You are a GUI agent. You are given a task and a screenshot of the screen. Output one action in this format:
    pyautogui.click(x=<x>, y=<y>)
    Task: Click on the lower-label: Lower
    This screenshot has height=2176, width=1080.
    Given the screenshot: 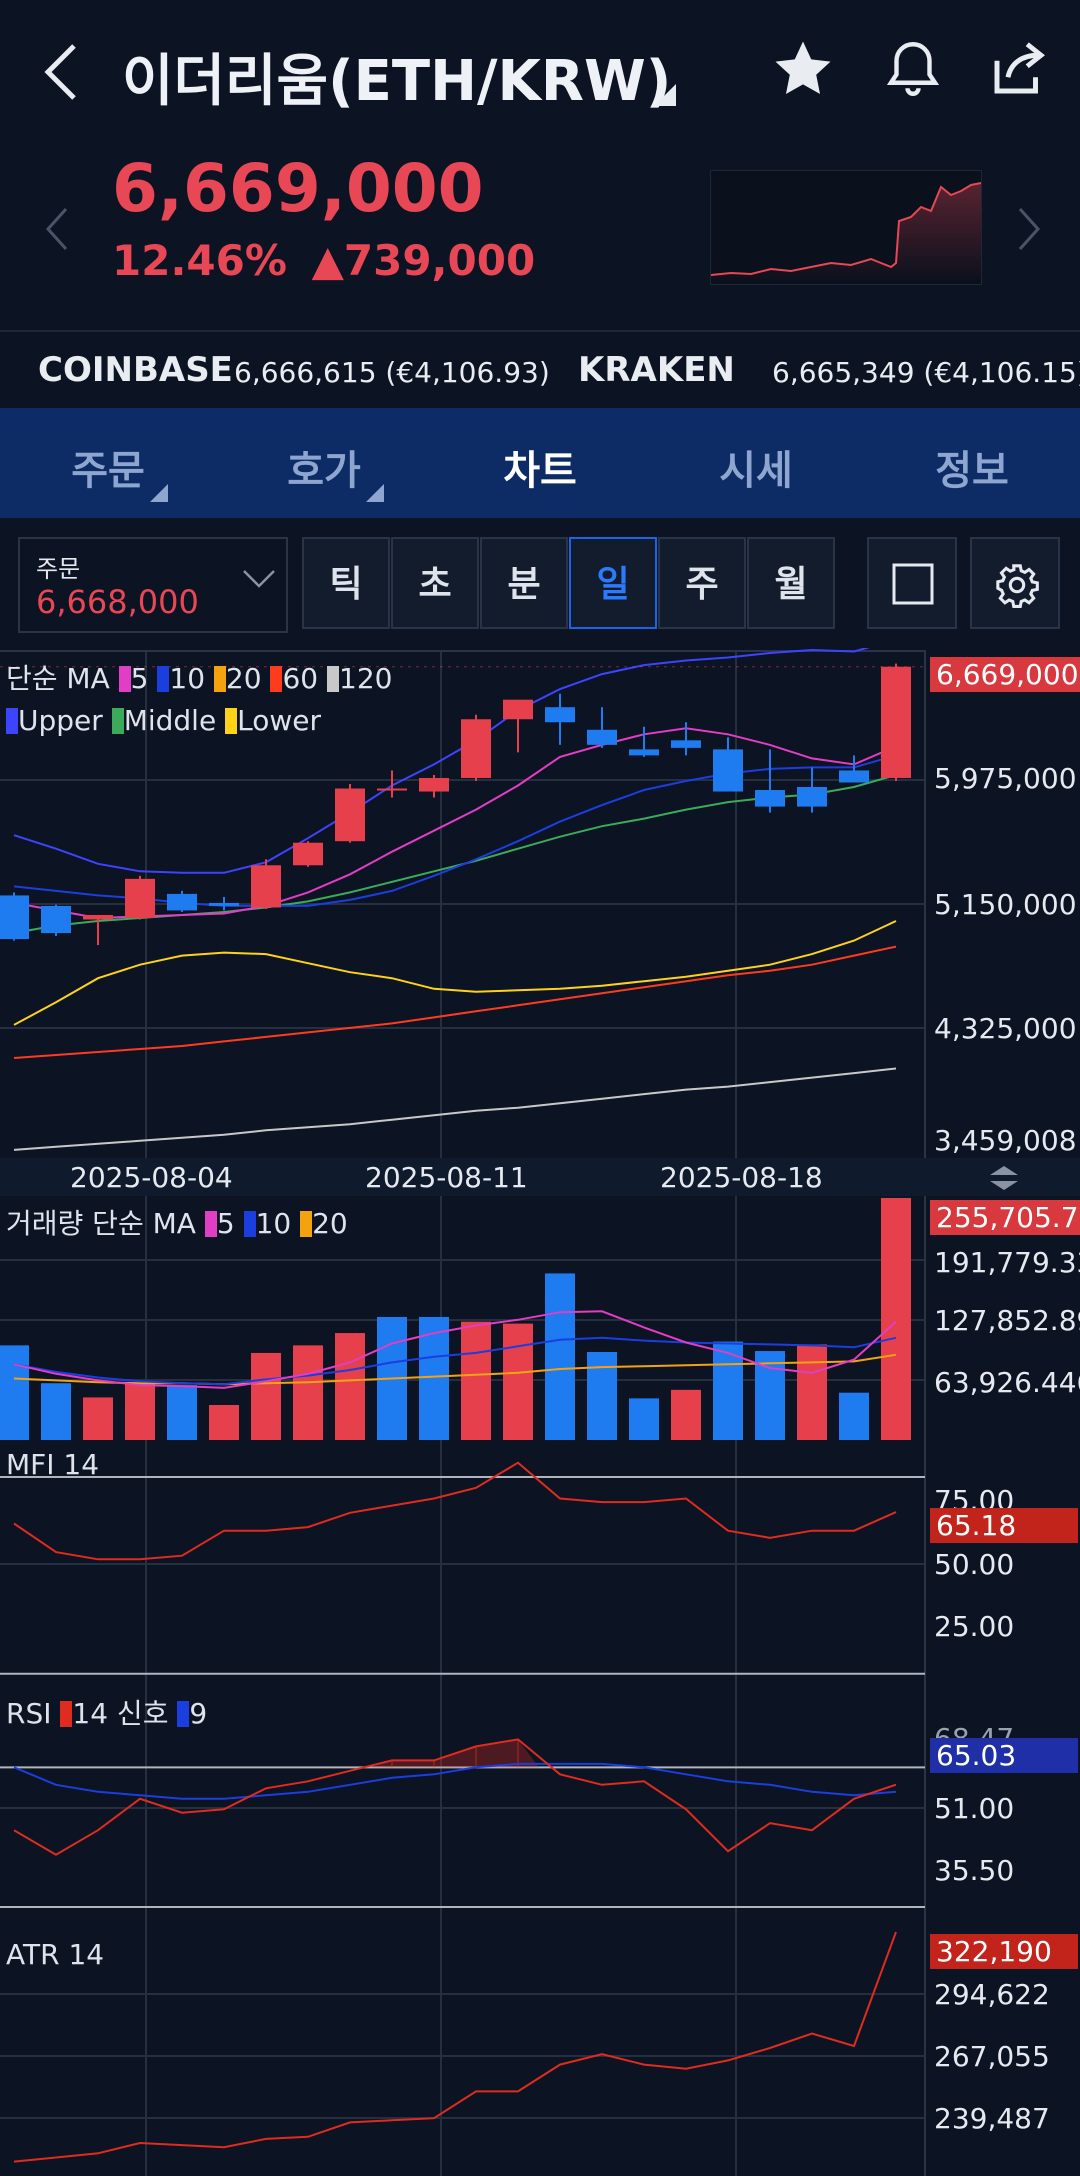 What is the action you would take?
    pyautogui.click(x=279, y=720)
    